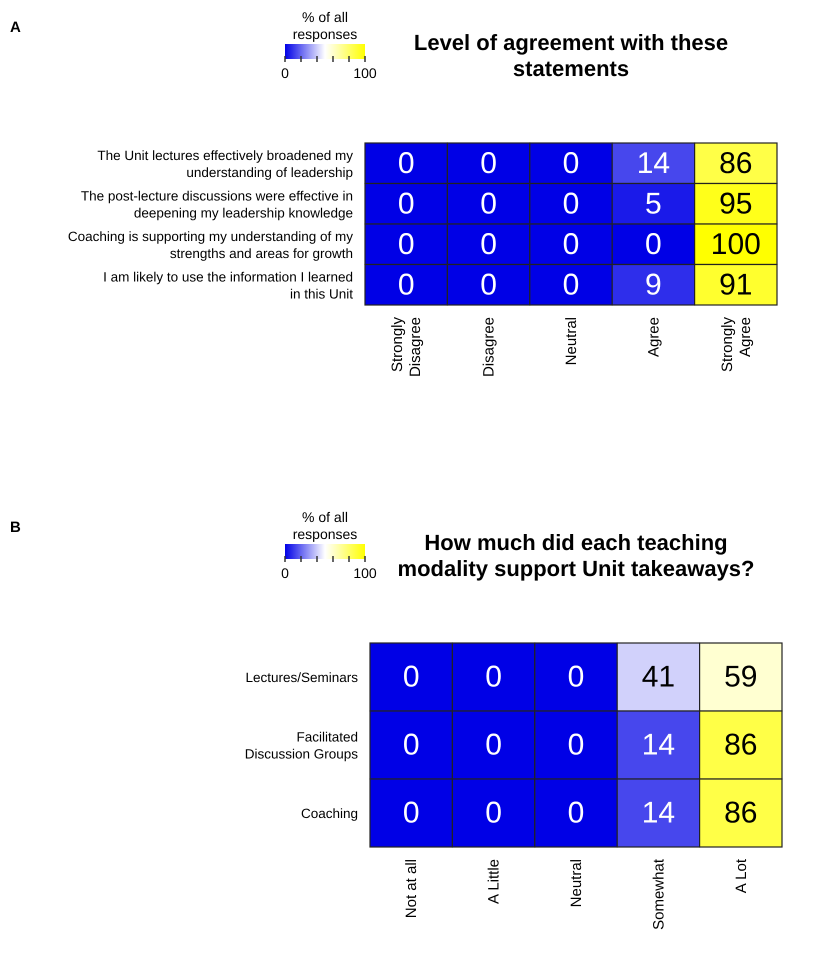  I want to click on x-tick-label: Agree, so click(653, 337).